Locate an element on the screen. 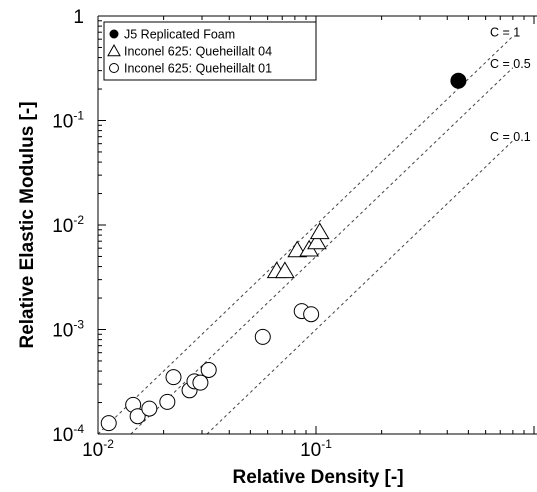  y-tick-label-2-exp: -2 is located at coordinates (78, 220).